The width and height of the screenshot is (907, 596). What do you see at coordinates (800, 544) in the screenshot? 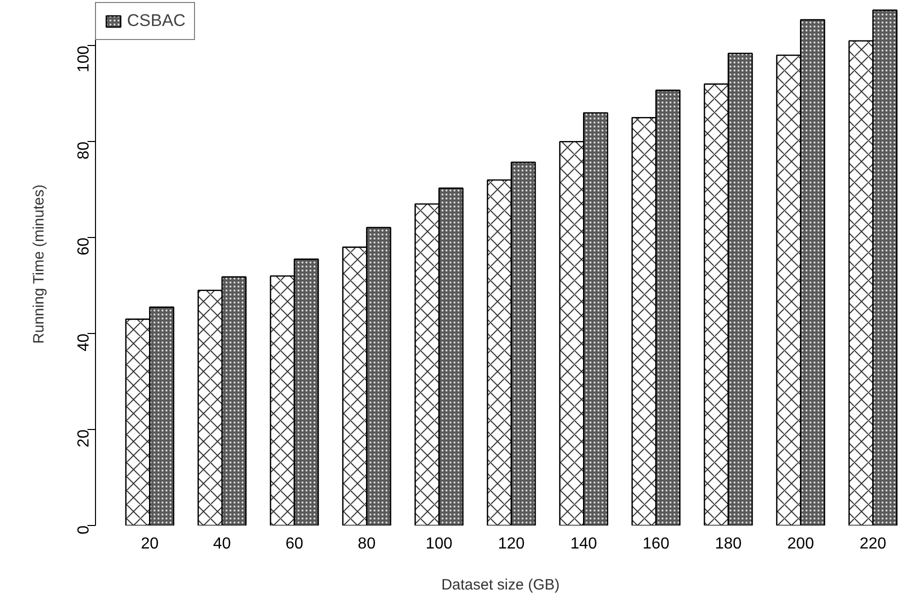
I see `x-tick-label: 200` at bounding box center [800, 544].